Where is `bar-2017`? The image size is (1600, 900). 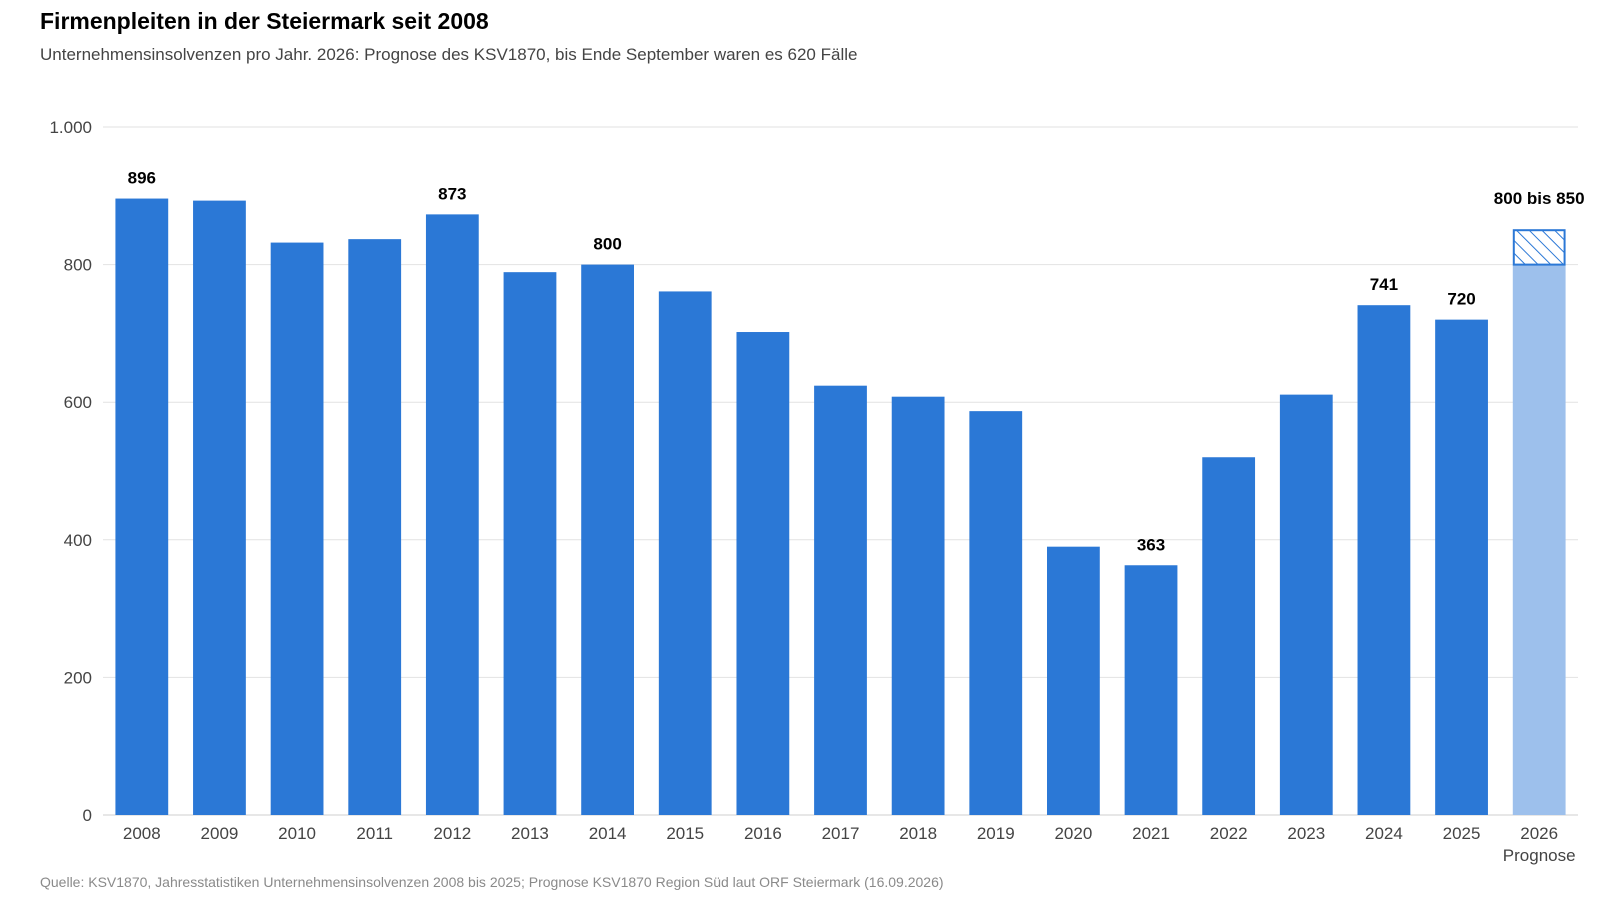 bar-2017 is located at coordinates (840, 600).